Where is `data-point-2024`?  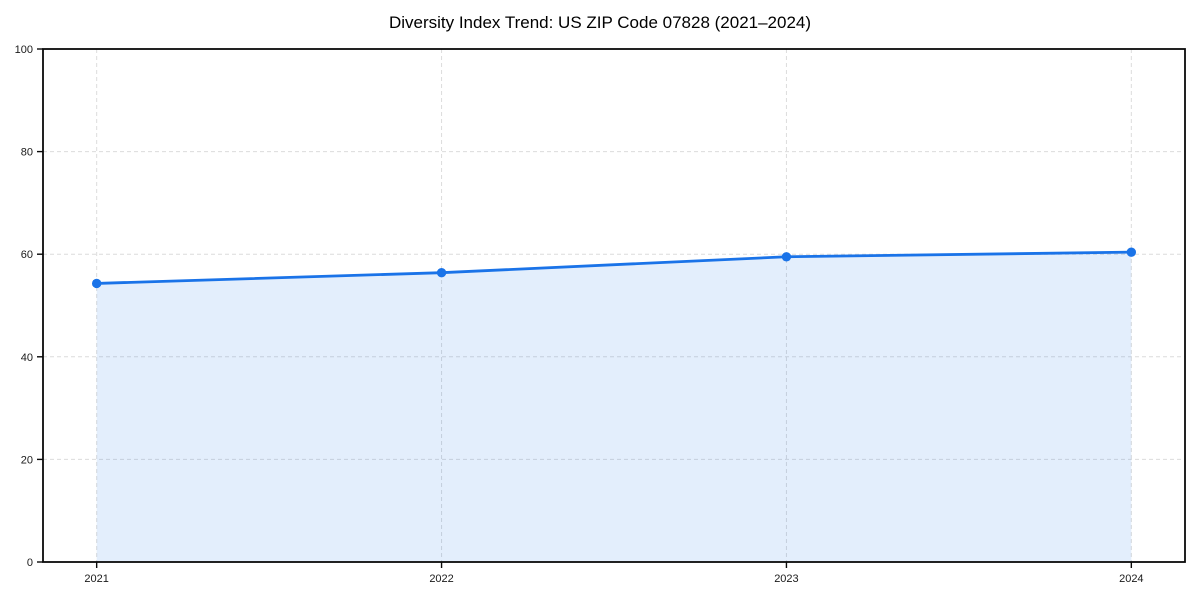
data-point-2024 is located at coordinates (1131, 252).